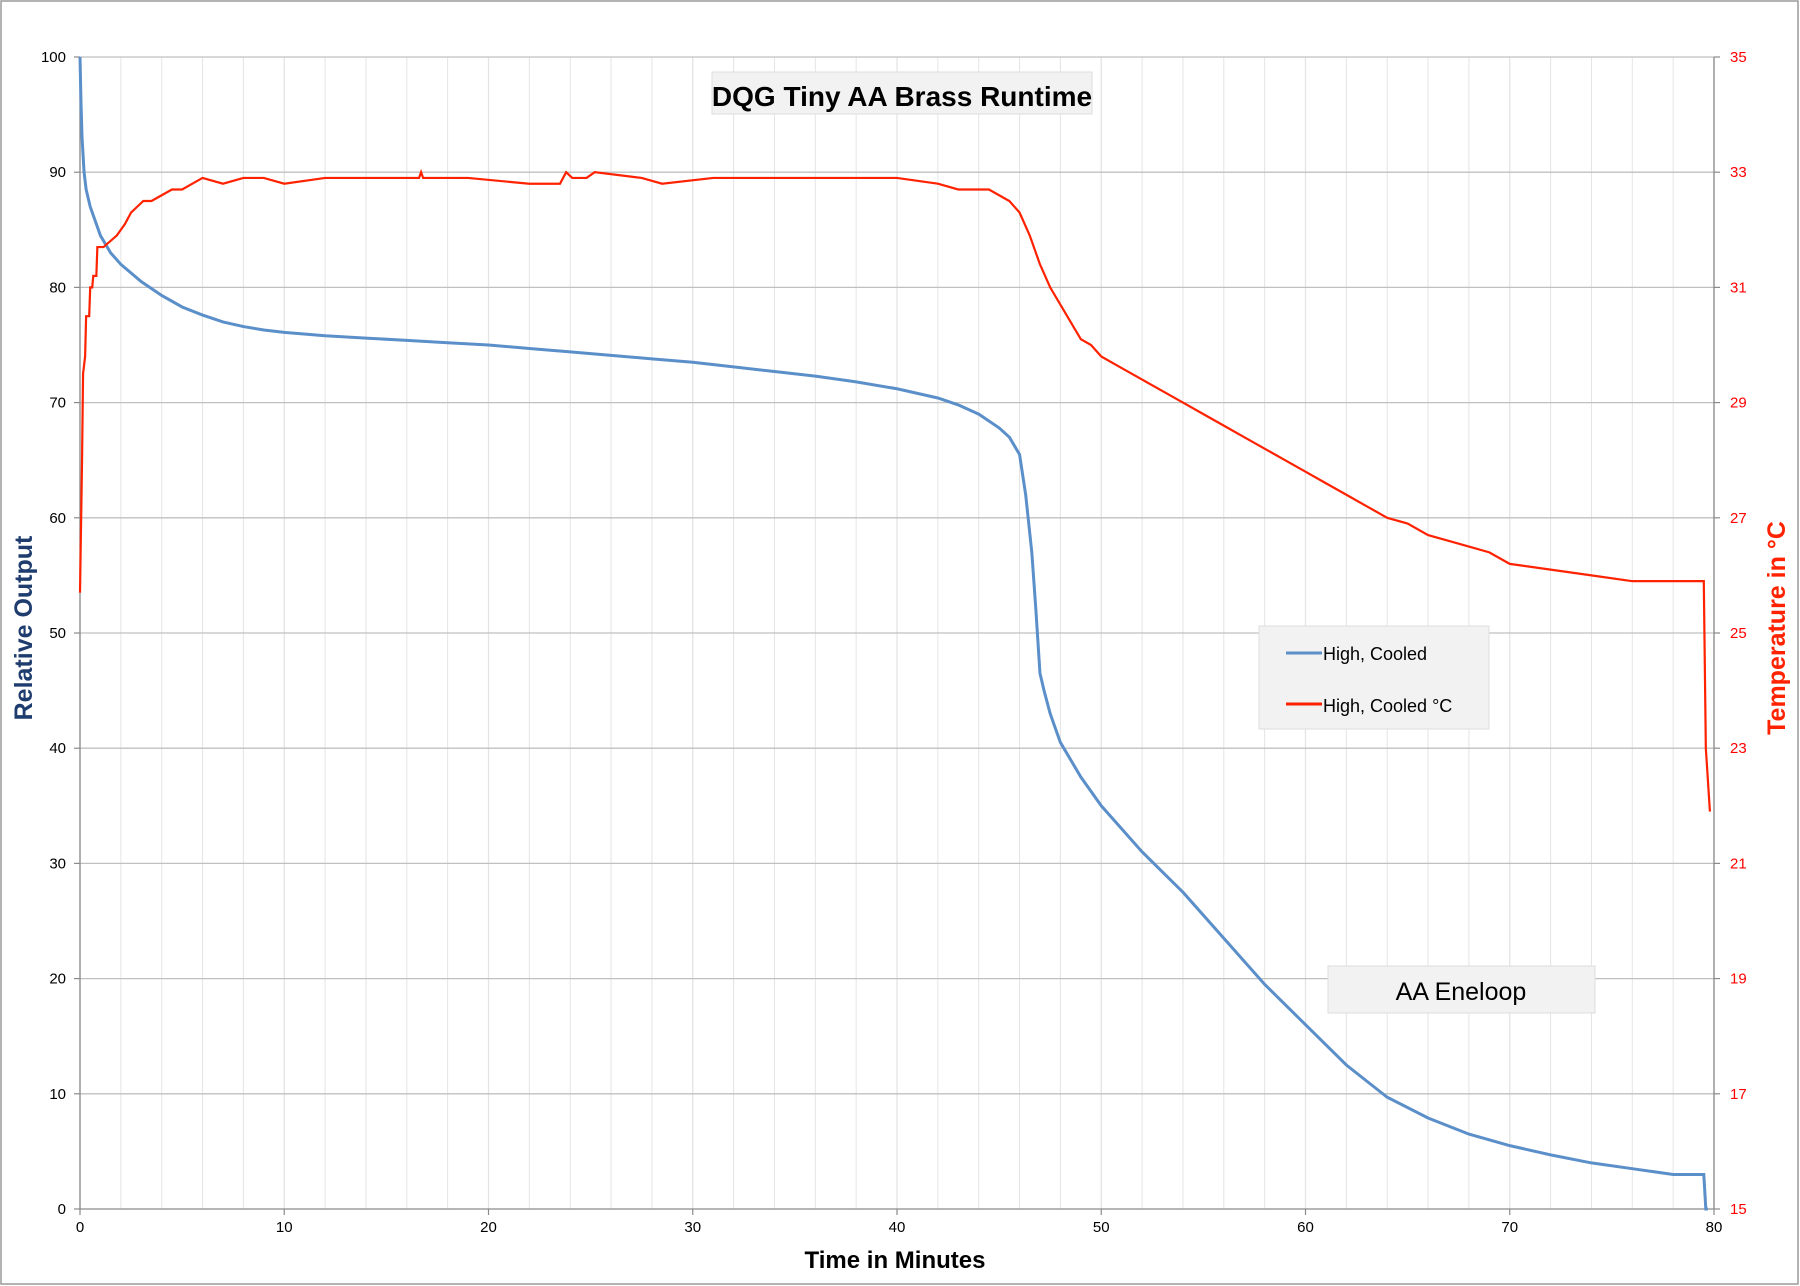 This screenshot has width=1800, height=1286. I want to click on y-tick-label: 0, so click(62, 1209).